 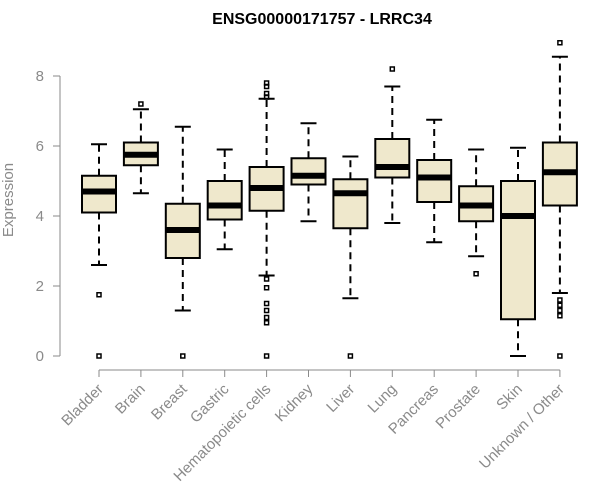 What do you see at coordinates (40, 76) in the screenshot?
I see `y-tick-label: 8` at bounding box center [40, 76].